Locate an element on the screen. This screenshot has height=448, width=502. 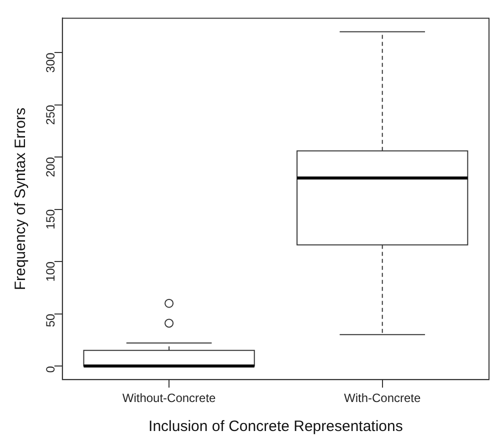
y-tick-label: 250 is located at coordinates (51, 114).